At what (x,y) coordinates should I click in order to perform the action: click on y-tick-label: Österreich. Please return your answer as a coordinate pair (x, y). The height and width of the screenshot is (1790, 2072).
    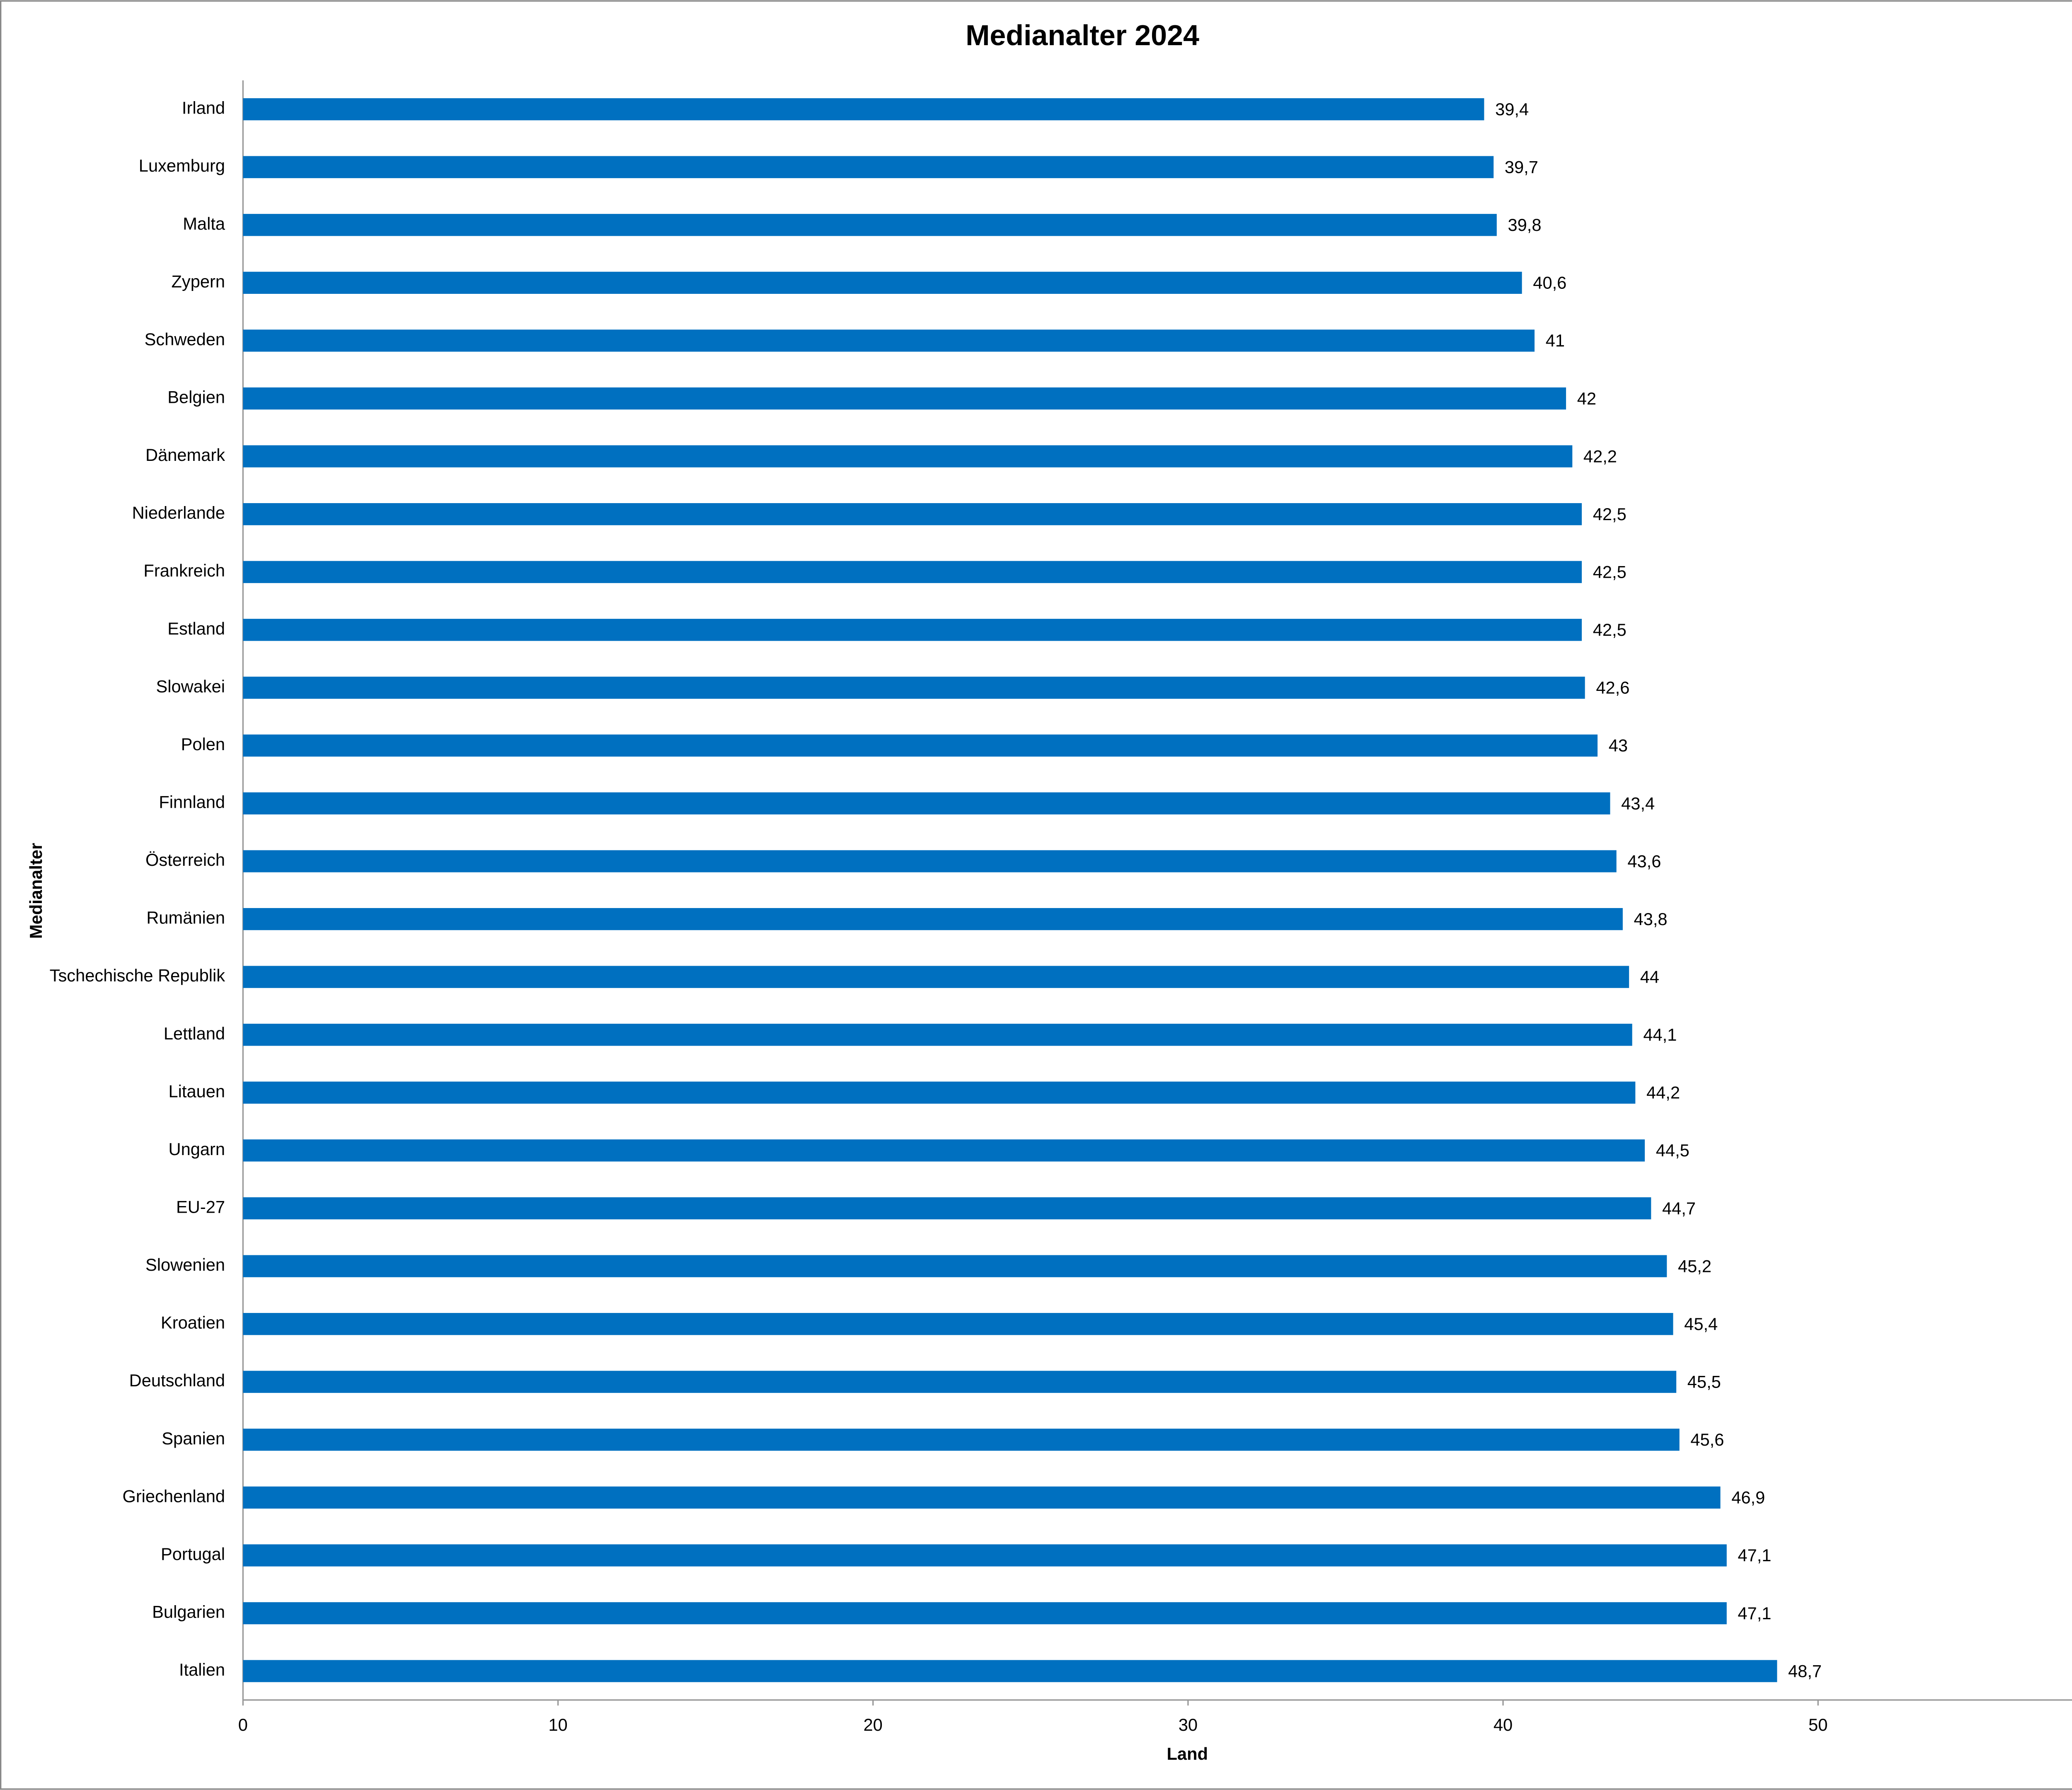
    Looking at the image, I should click on (185, 860).